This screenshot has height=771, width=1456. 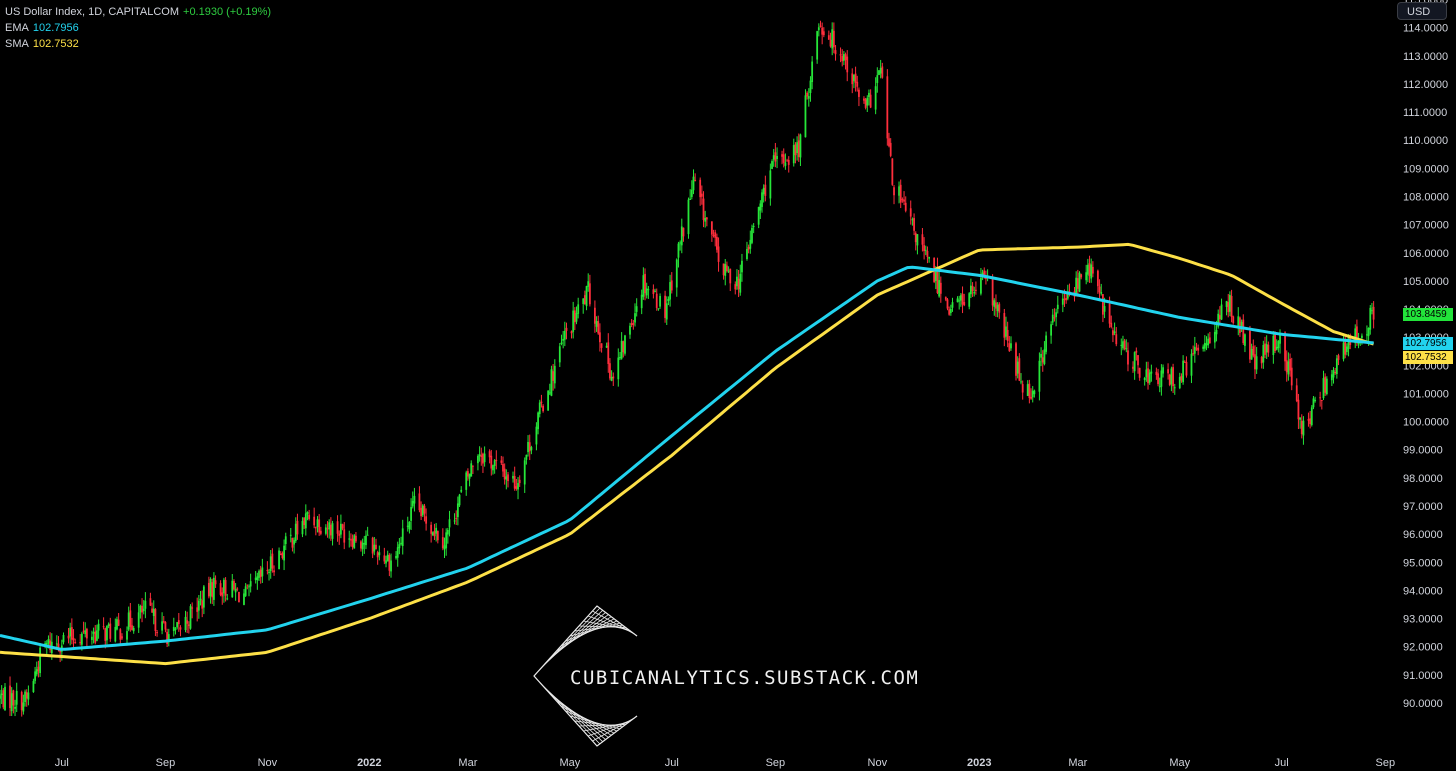 What do you see at coordinates (92, 12) in the screenshot?
I see `symbol-label: US Dollar Index, 1D, CAPITALCOM` at bounding box center [92, 12].